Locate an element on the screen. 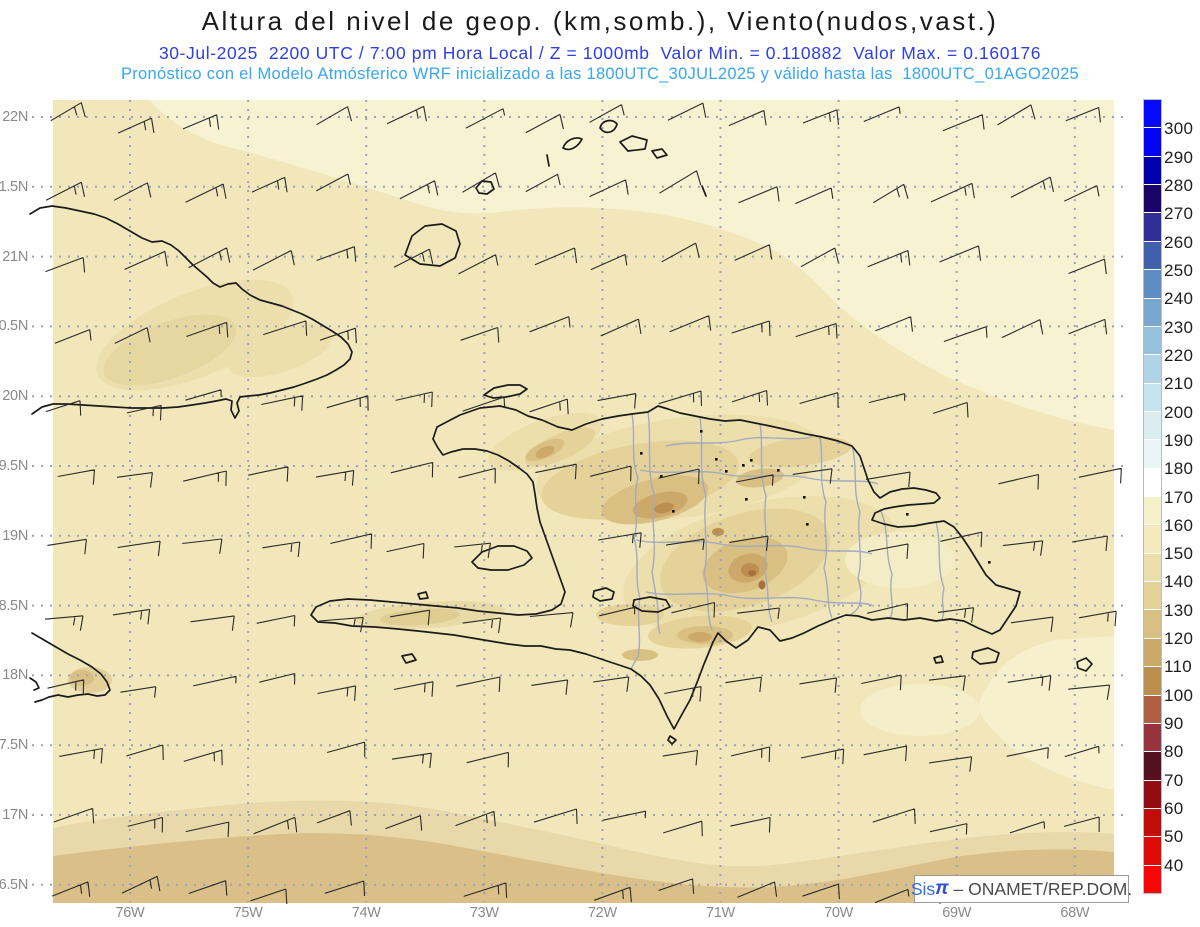 The height and width of the screenshot is (927, 1200). colorbar is located at coordinates (1152, 496).